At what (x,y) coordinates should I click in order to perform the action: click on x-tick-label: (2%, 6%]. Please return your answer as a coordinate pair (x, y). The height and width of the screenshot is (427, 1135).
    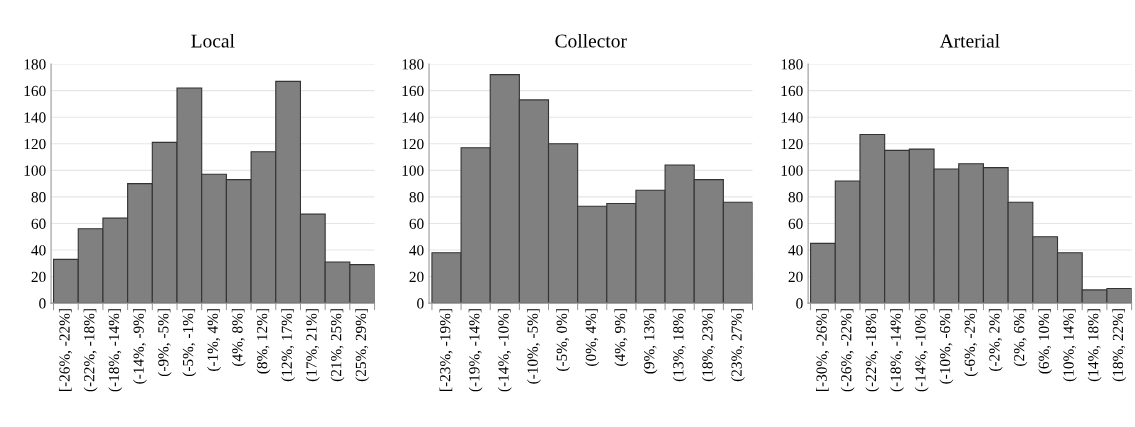
    Looking at the image, I should click on (1020, 337).